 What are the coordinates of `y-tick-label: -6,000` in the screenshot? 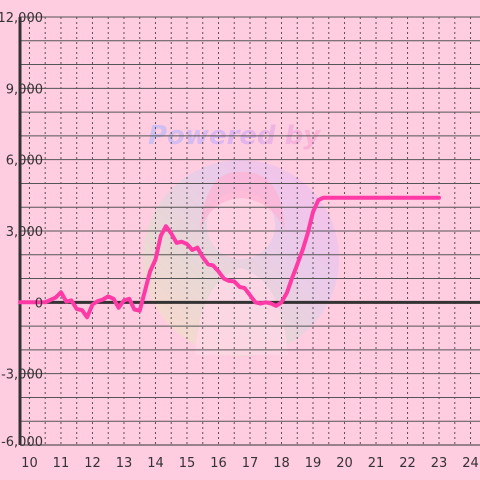 It's located at (22, 442).